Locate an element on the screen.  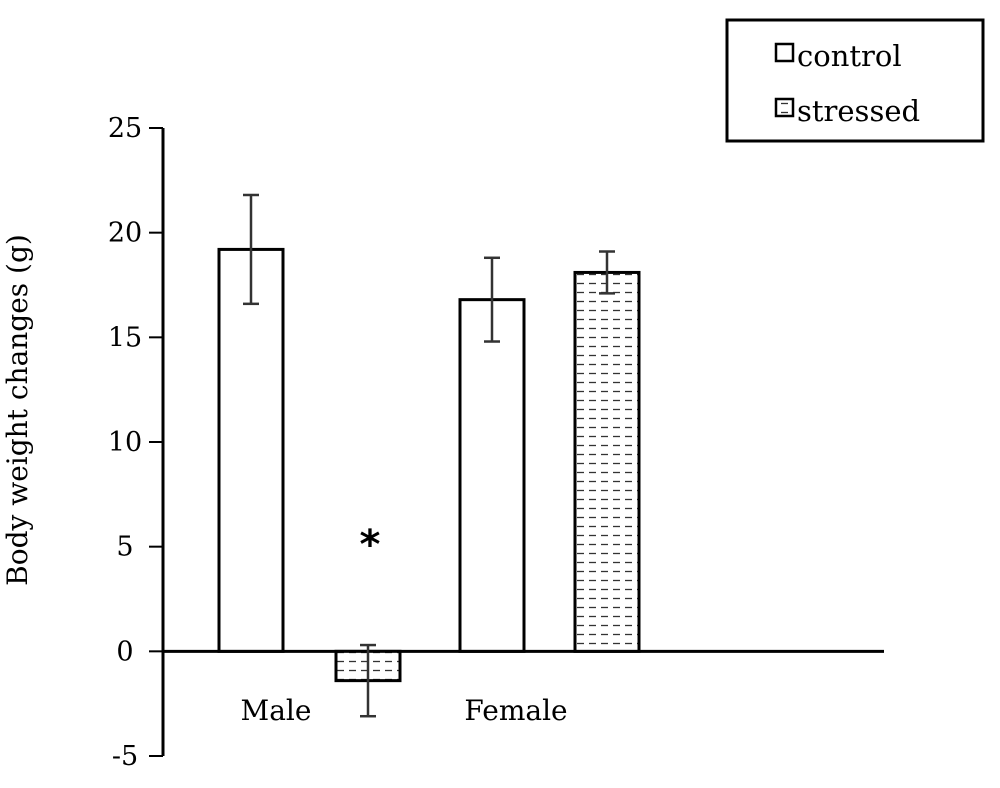
y-tick-label: -5 is located at coordinates (125, 756).